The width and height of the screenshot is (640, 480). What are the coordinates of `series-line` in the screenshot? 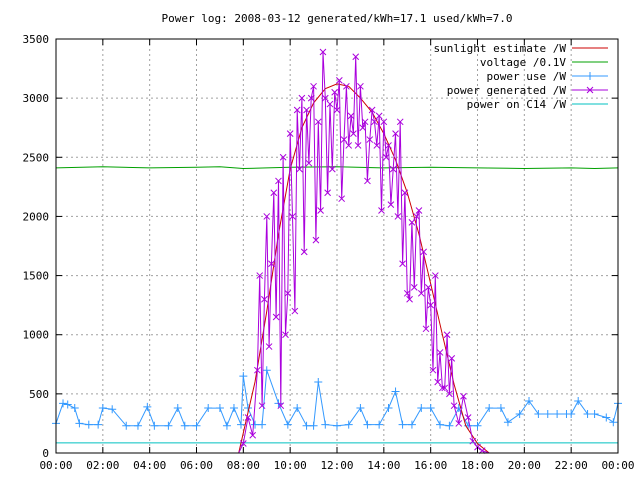 It's located at (337, 168).